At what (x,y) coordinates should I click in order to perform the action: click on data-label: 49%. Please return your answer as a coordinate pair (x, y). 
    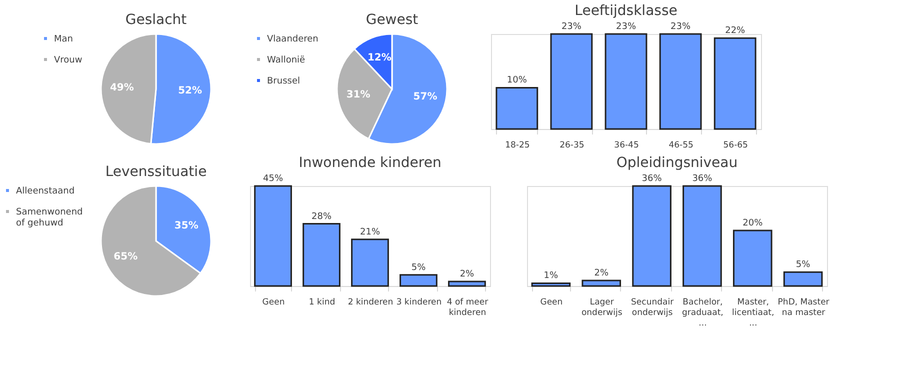
    Looking at the image, I should click on (122, 88).